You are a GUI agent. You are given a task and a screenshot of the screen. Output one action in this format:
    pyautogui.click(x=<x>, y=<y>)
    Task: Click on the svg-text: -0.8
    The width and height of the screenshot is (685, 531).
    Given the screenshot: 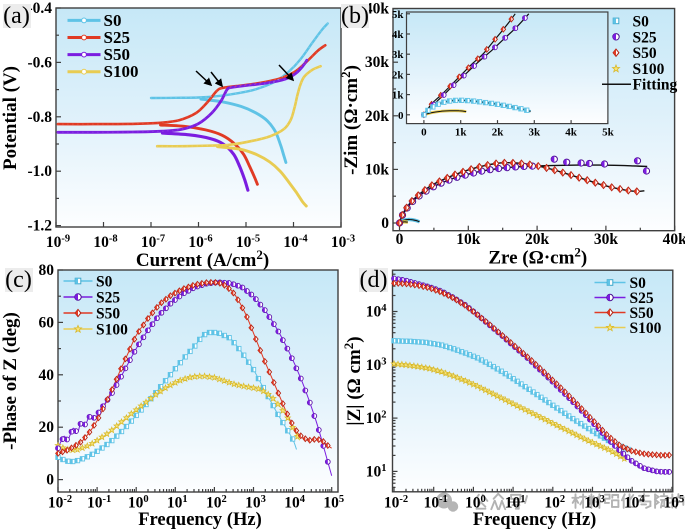 What is the action you would take?
    pyautogui.click(x=39, y=117)
    